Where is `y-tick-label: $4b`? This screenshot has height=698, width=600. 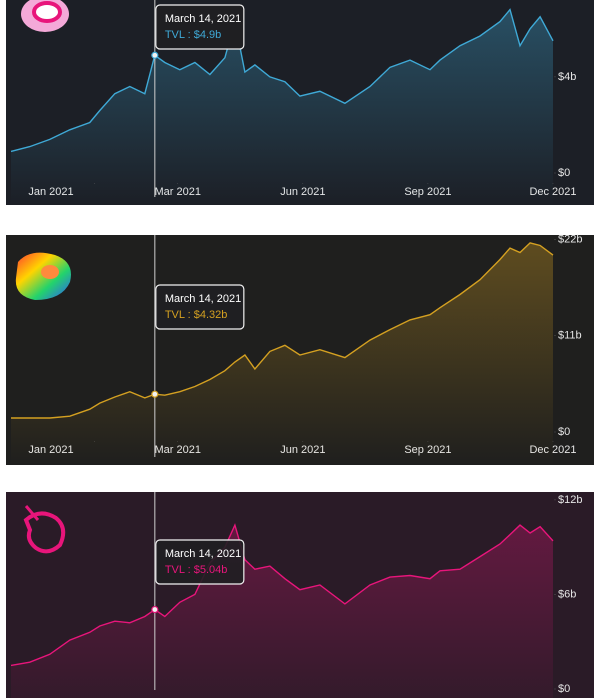 y-tick-label: $4b is located at coordinates (567, 77).